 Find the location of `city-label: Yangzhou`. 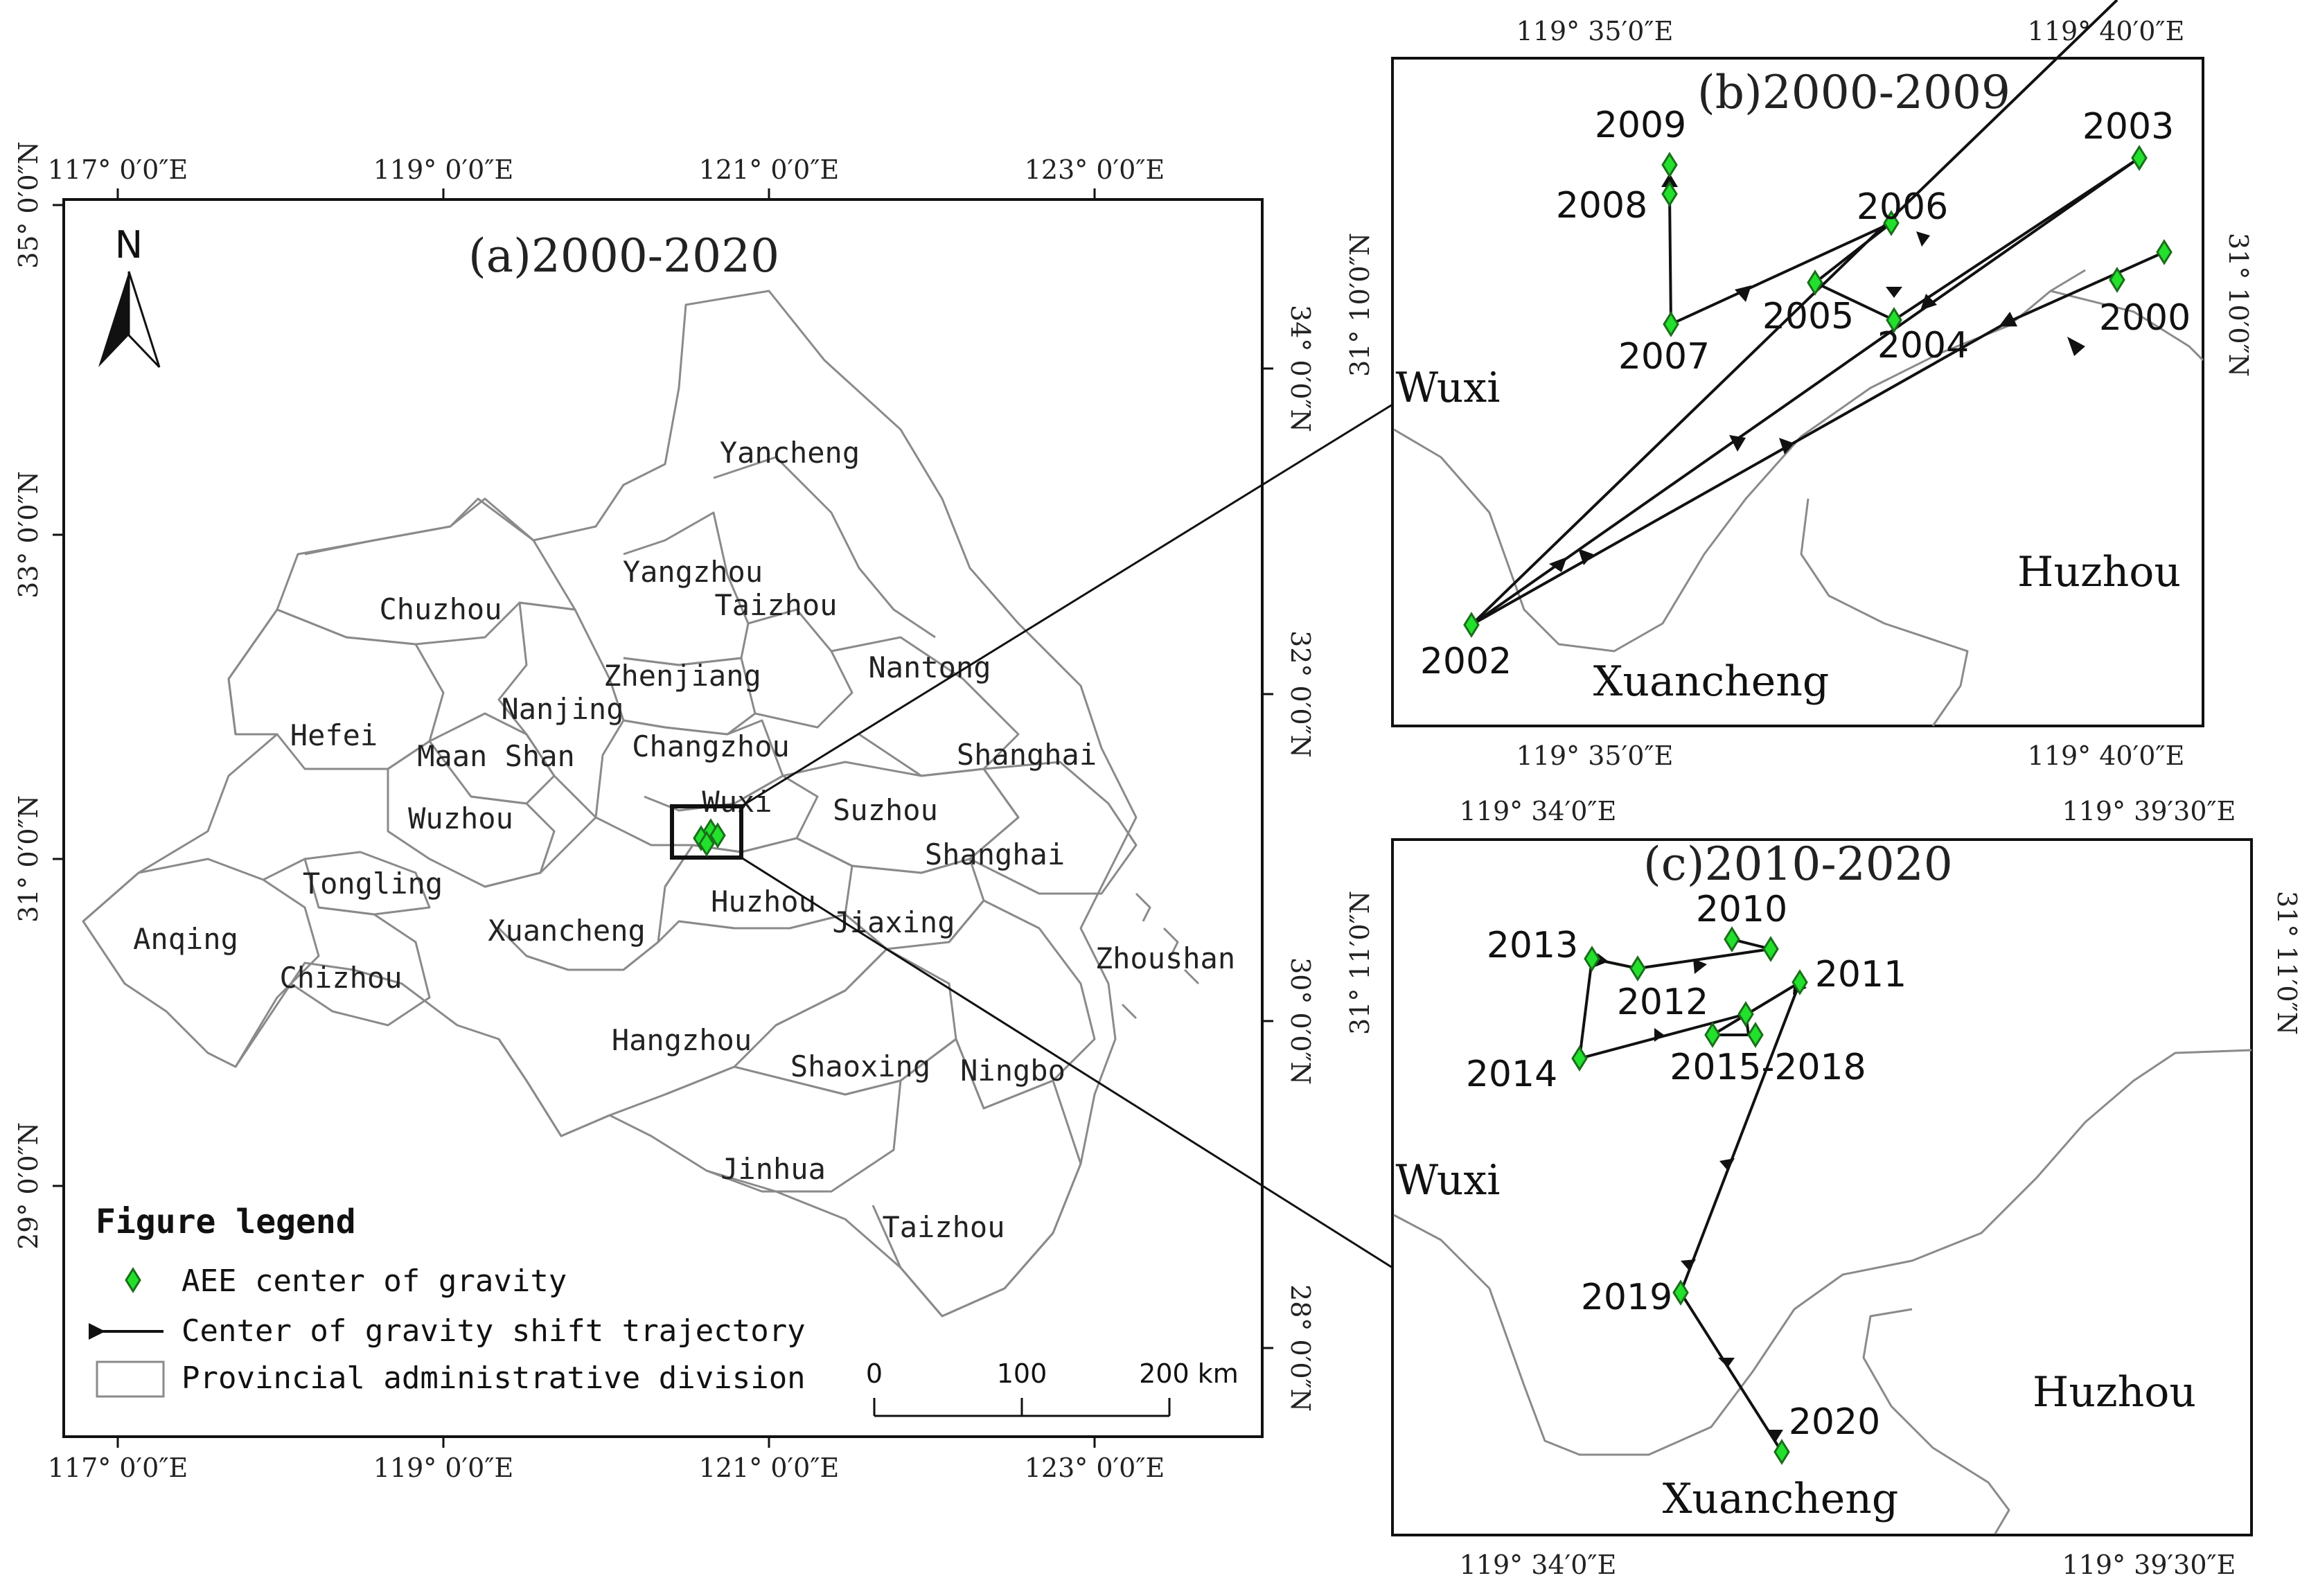

city-label: Yangzhou is located at coordinates (693, 572).